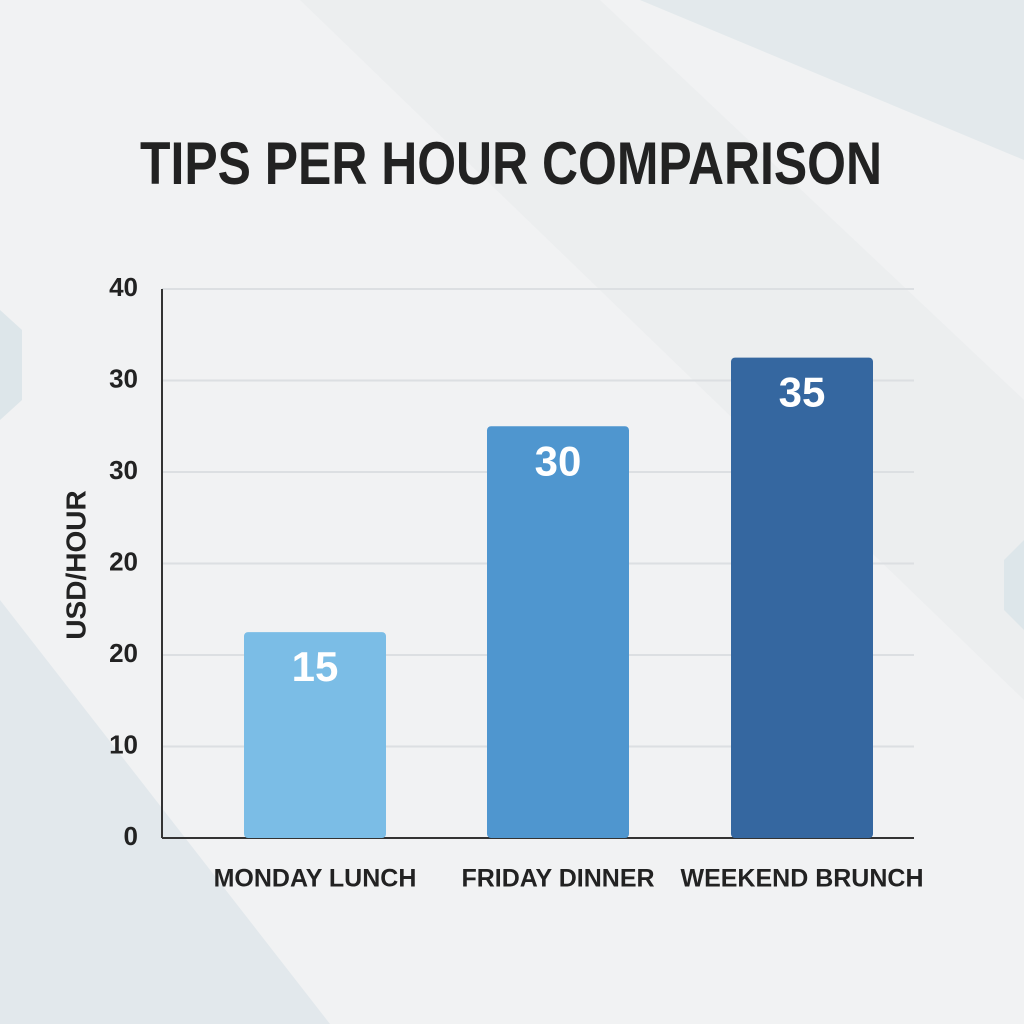 This screenshot has width=1024, height=1024. Describe the element at coordinates (801, 879) in the screenshot. I see `x-tick-label: WEEKEND BRUNCH` at that location.